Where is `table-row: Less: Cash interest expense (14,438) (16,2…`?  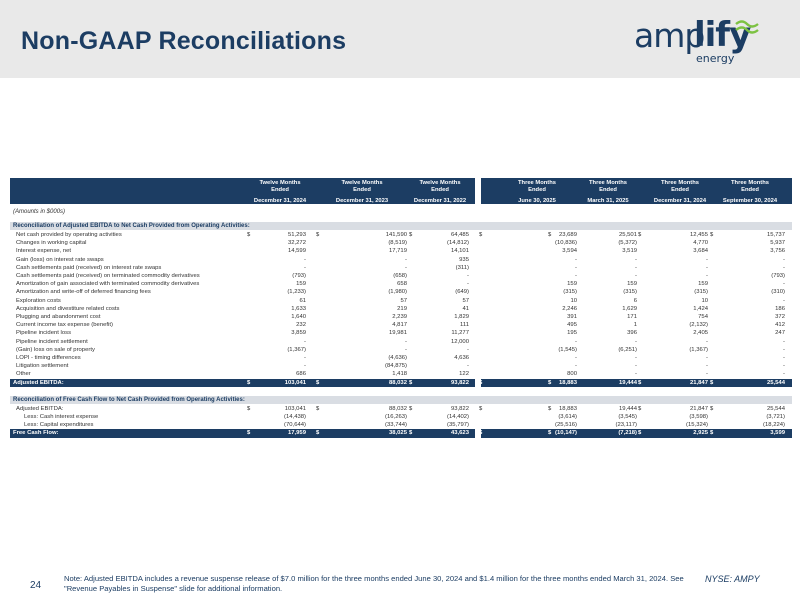 table-row: Less: Cash interest expense (14,438) (16,2… is located at coordinates (401, 417).